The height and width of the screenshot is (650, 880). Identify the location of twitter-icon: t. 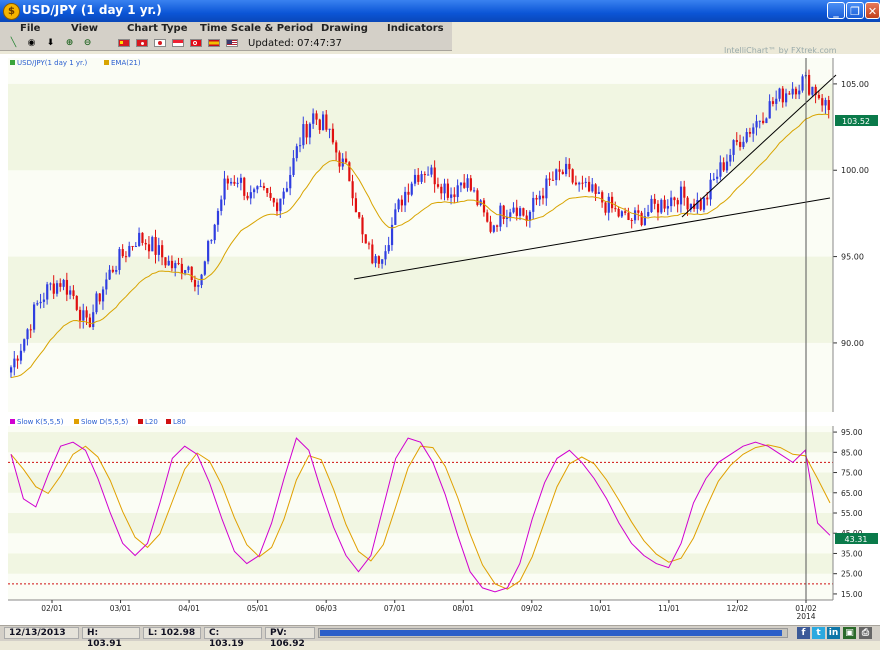
(818, 633).